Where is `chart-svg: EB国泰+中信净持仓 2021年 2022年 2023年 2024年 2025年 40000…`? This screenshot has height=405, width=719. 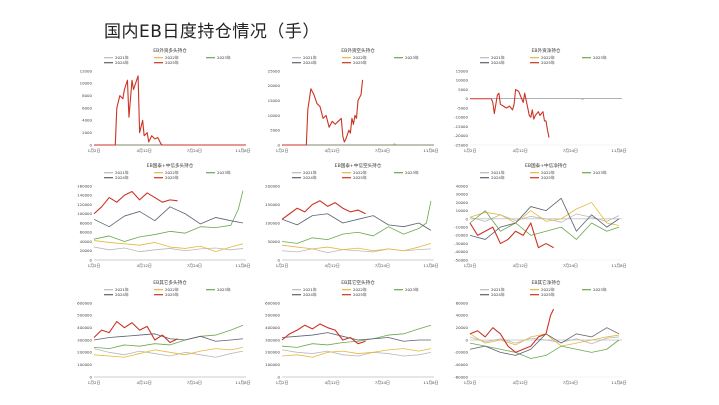
chart-svg: EB国泰+中信净持仓 2021年 2022年 2023年 2024年 2025年 40000… is located at coordinates (540, 215).